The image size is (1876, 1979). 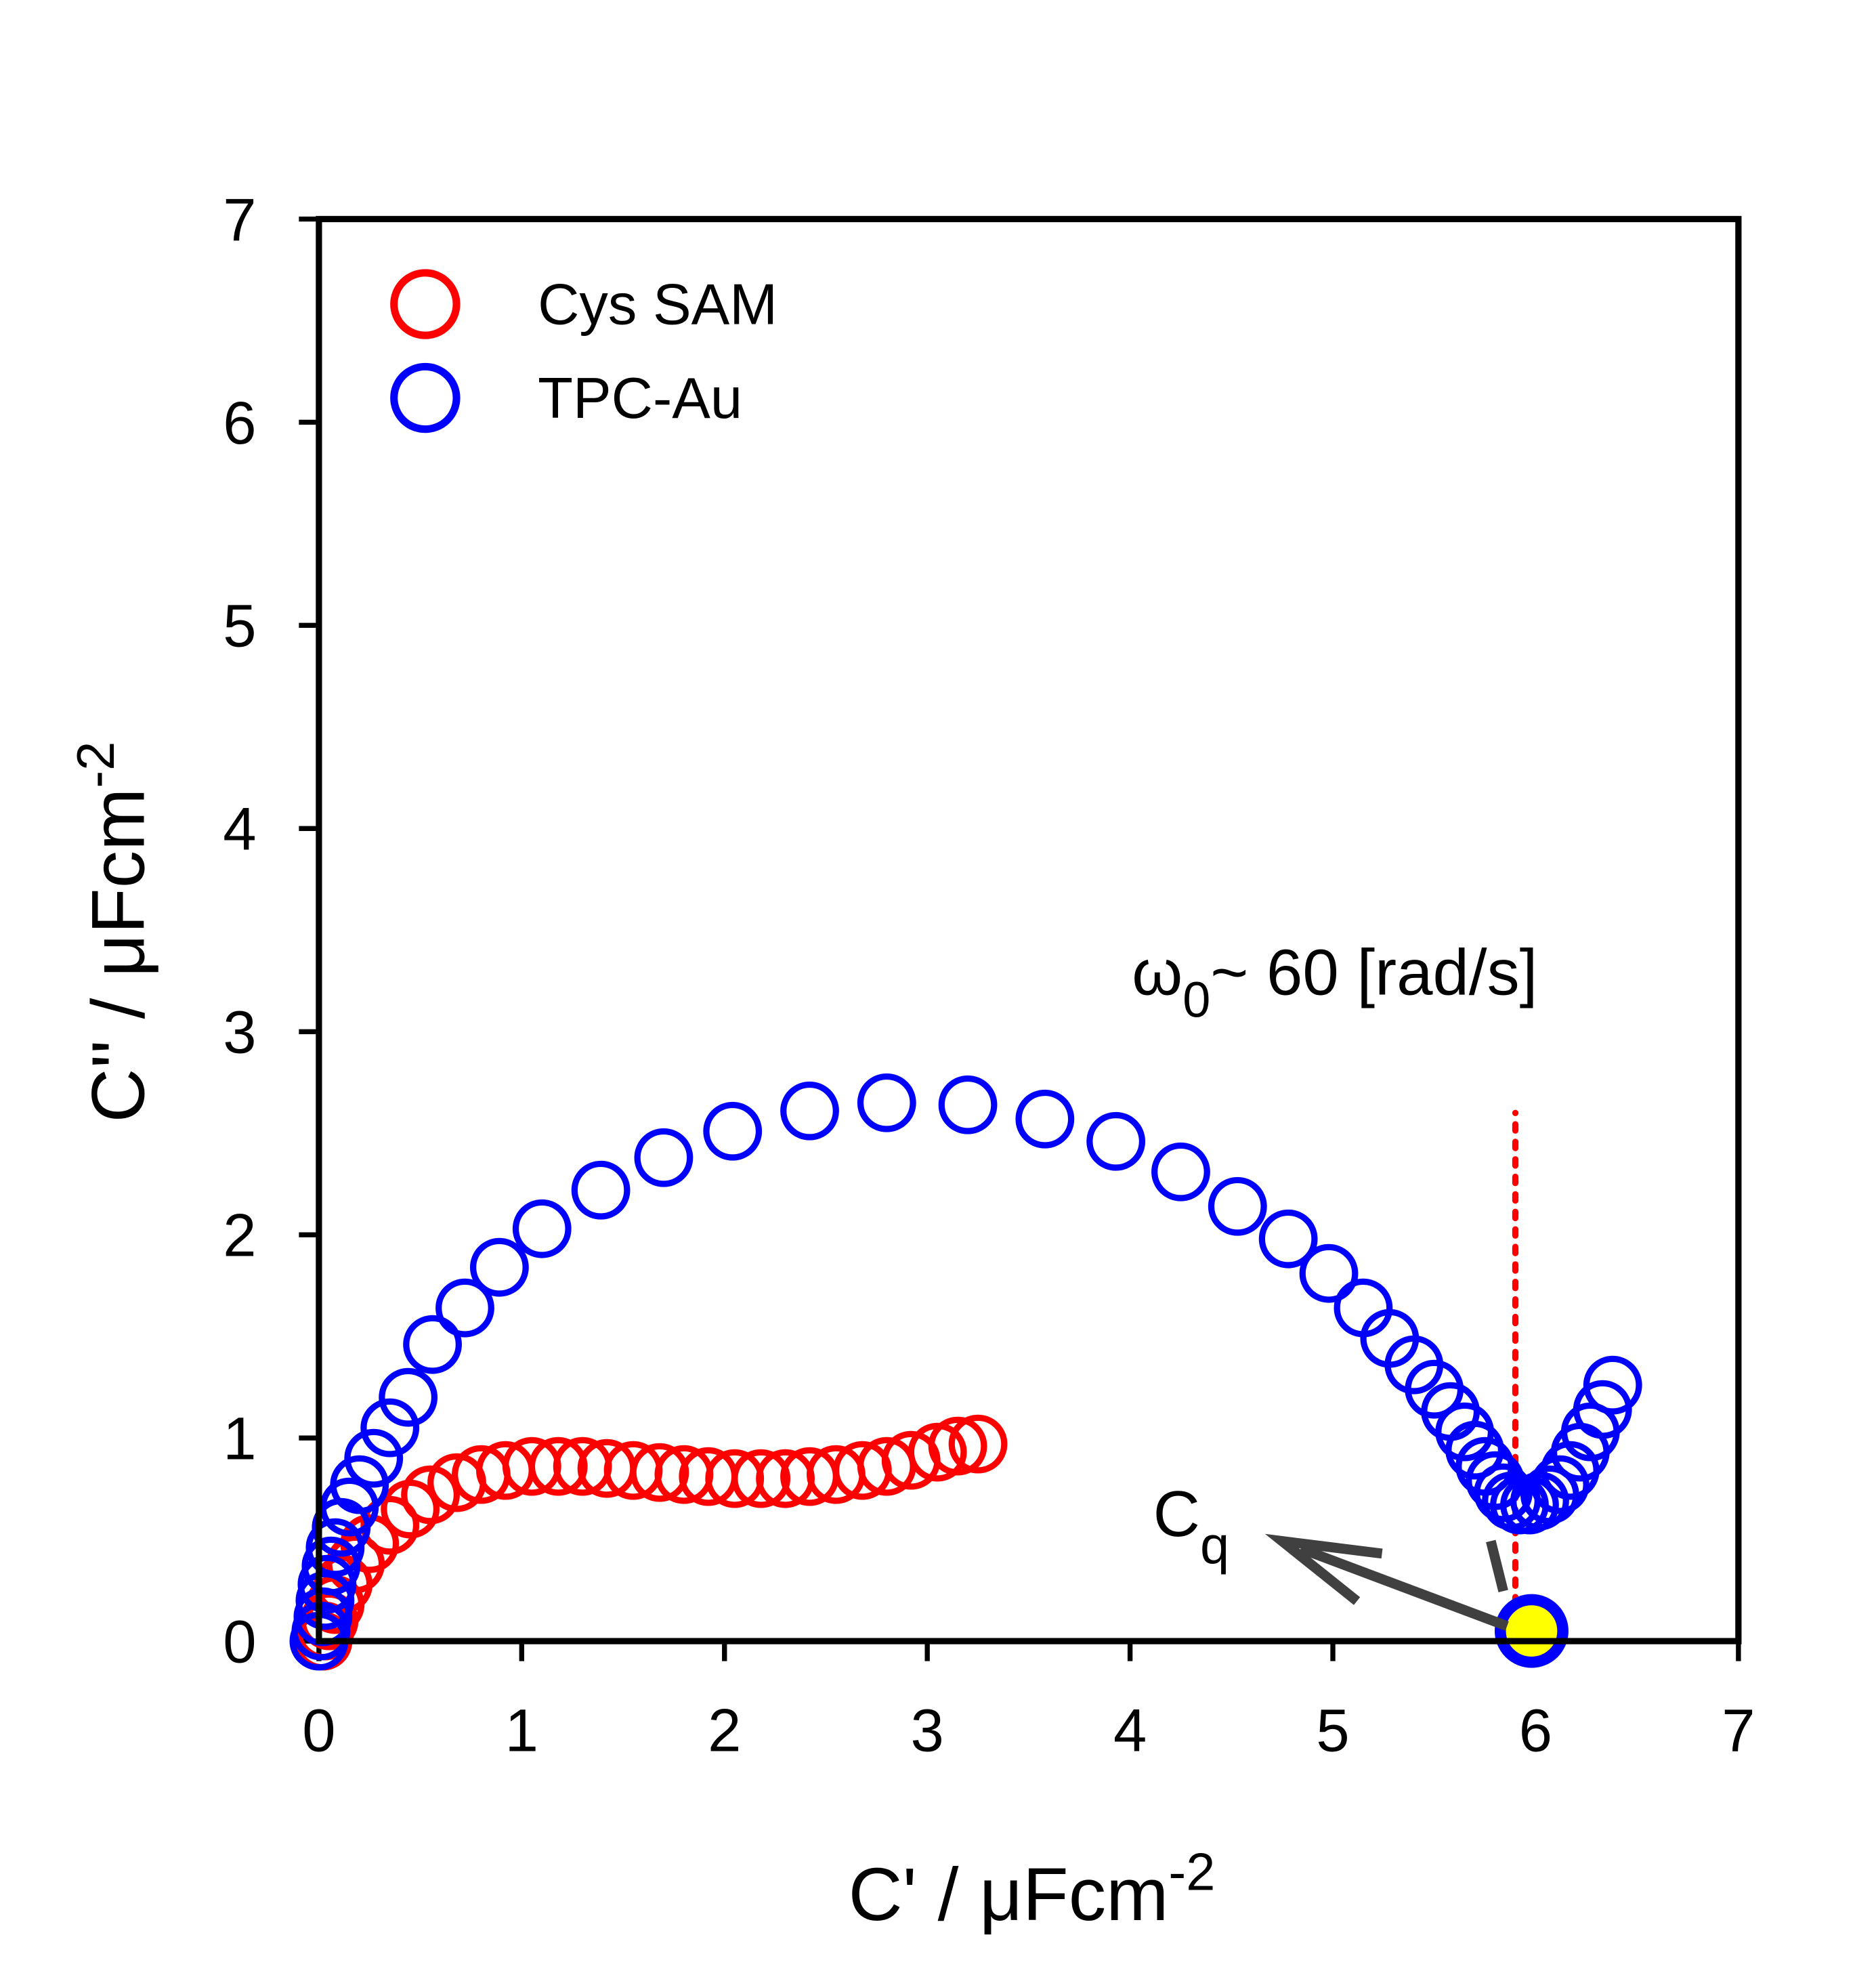 What do you see at coordinates (1157, 972) in the screenshot?
I see `omega-symbol: ω` at bounding box center [1157, 972].